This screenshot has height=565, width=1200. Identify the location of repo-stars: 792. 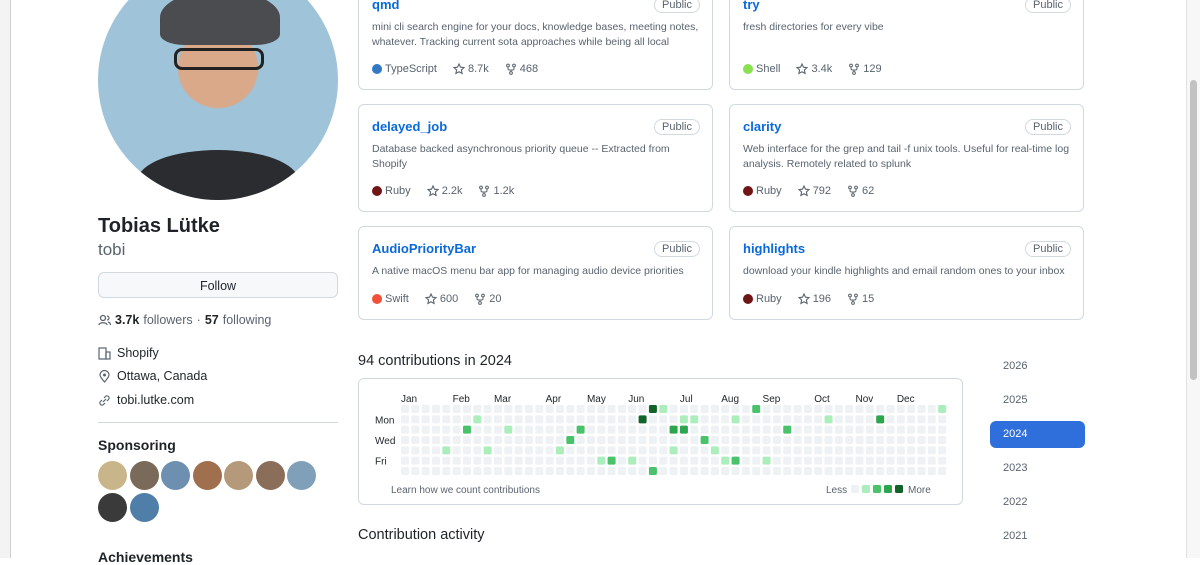
(814, 191).